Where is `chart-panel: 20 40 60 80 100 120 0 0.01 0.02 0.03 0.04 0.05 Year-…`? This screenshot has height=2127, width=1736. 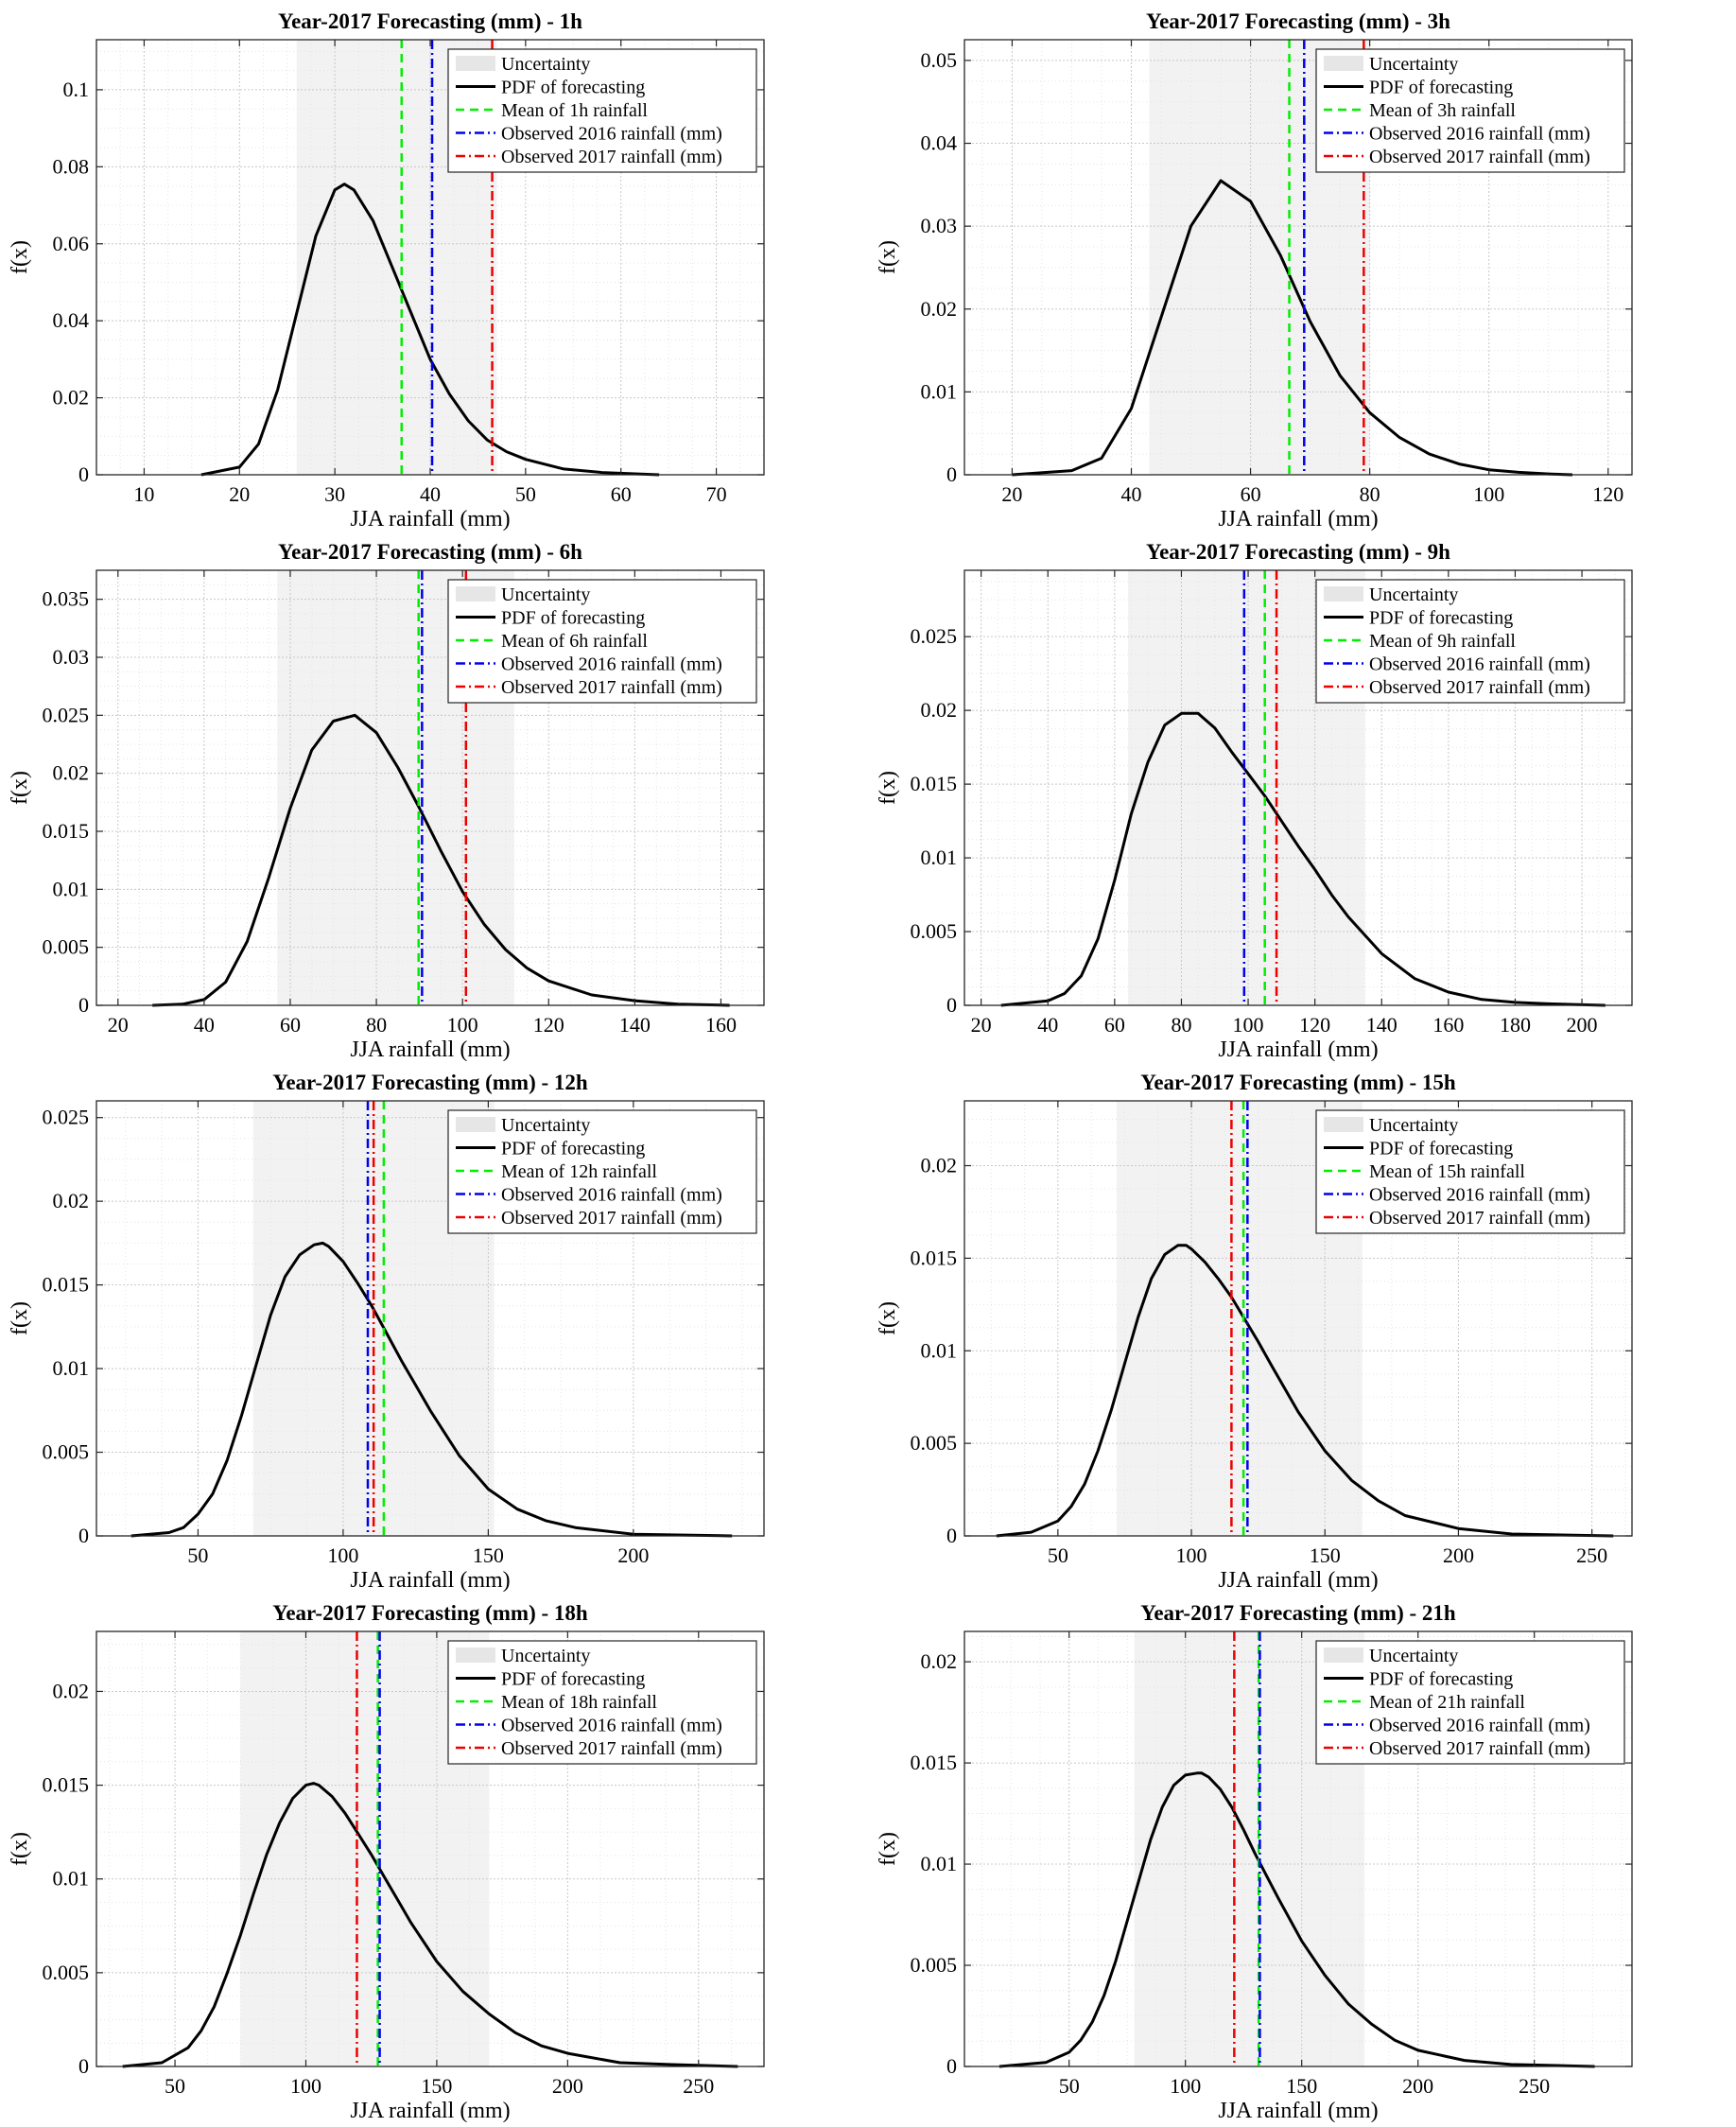
chart-panel: 20 40 60 80 100 120 0 0.01 0.02 0.03 0.04 0.05 Year-… is located at coordinates (1302, 266).